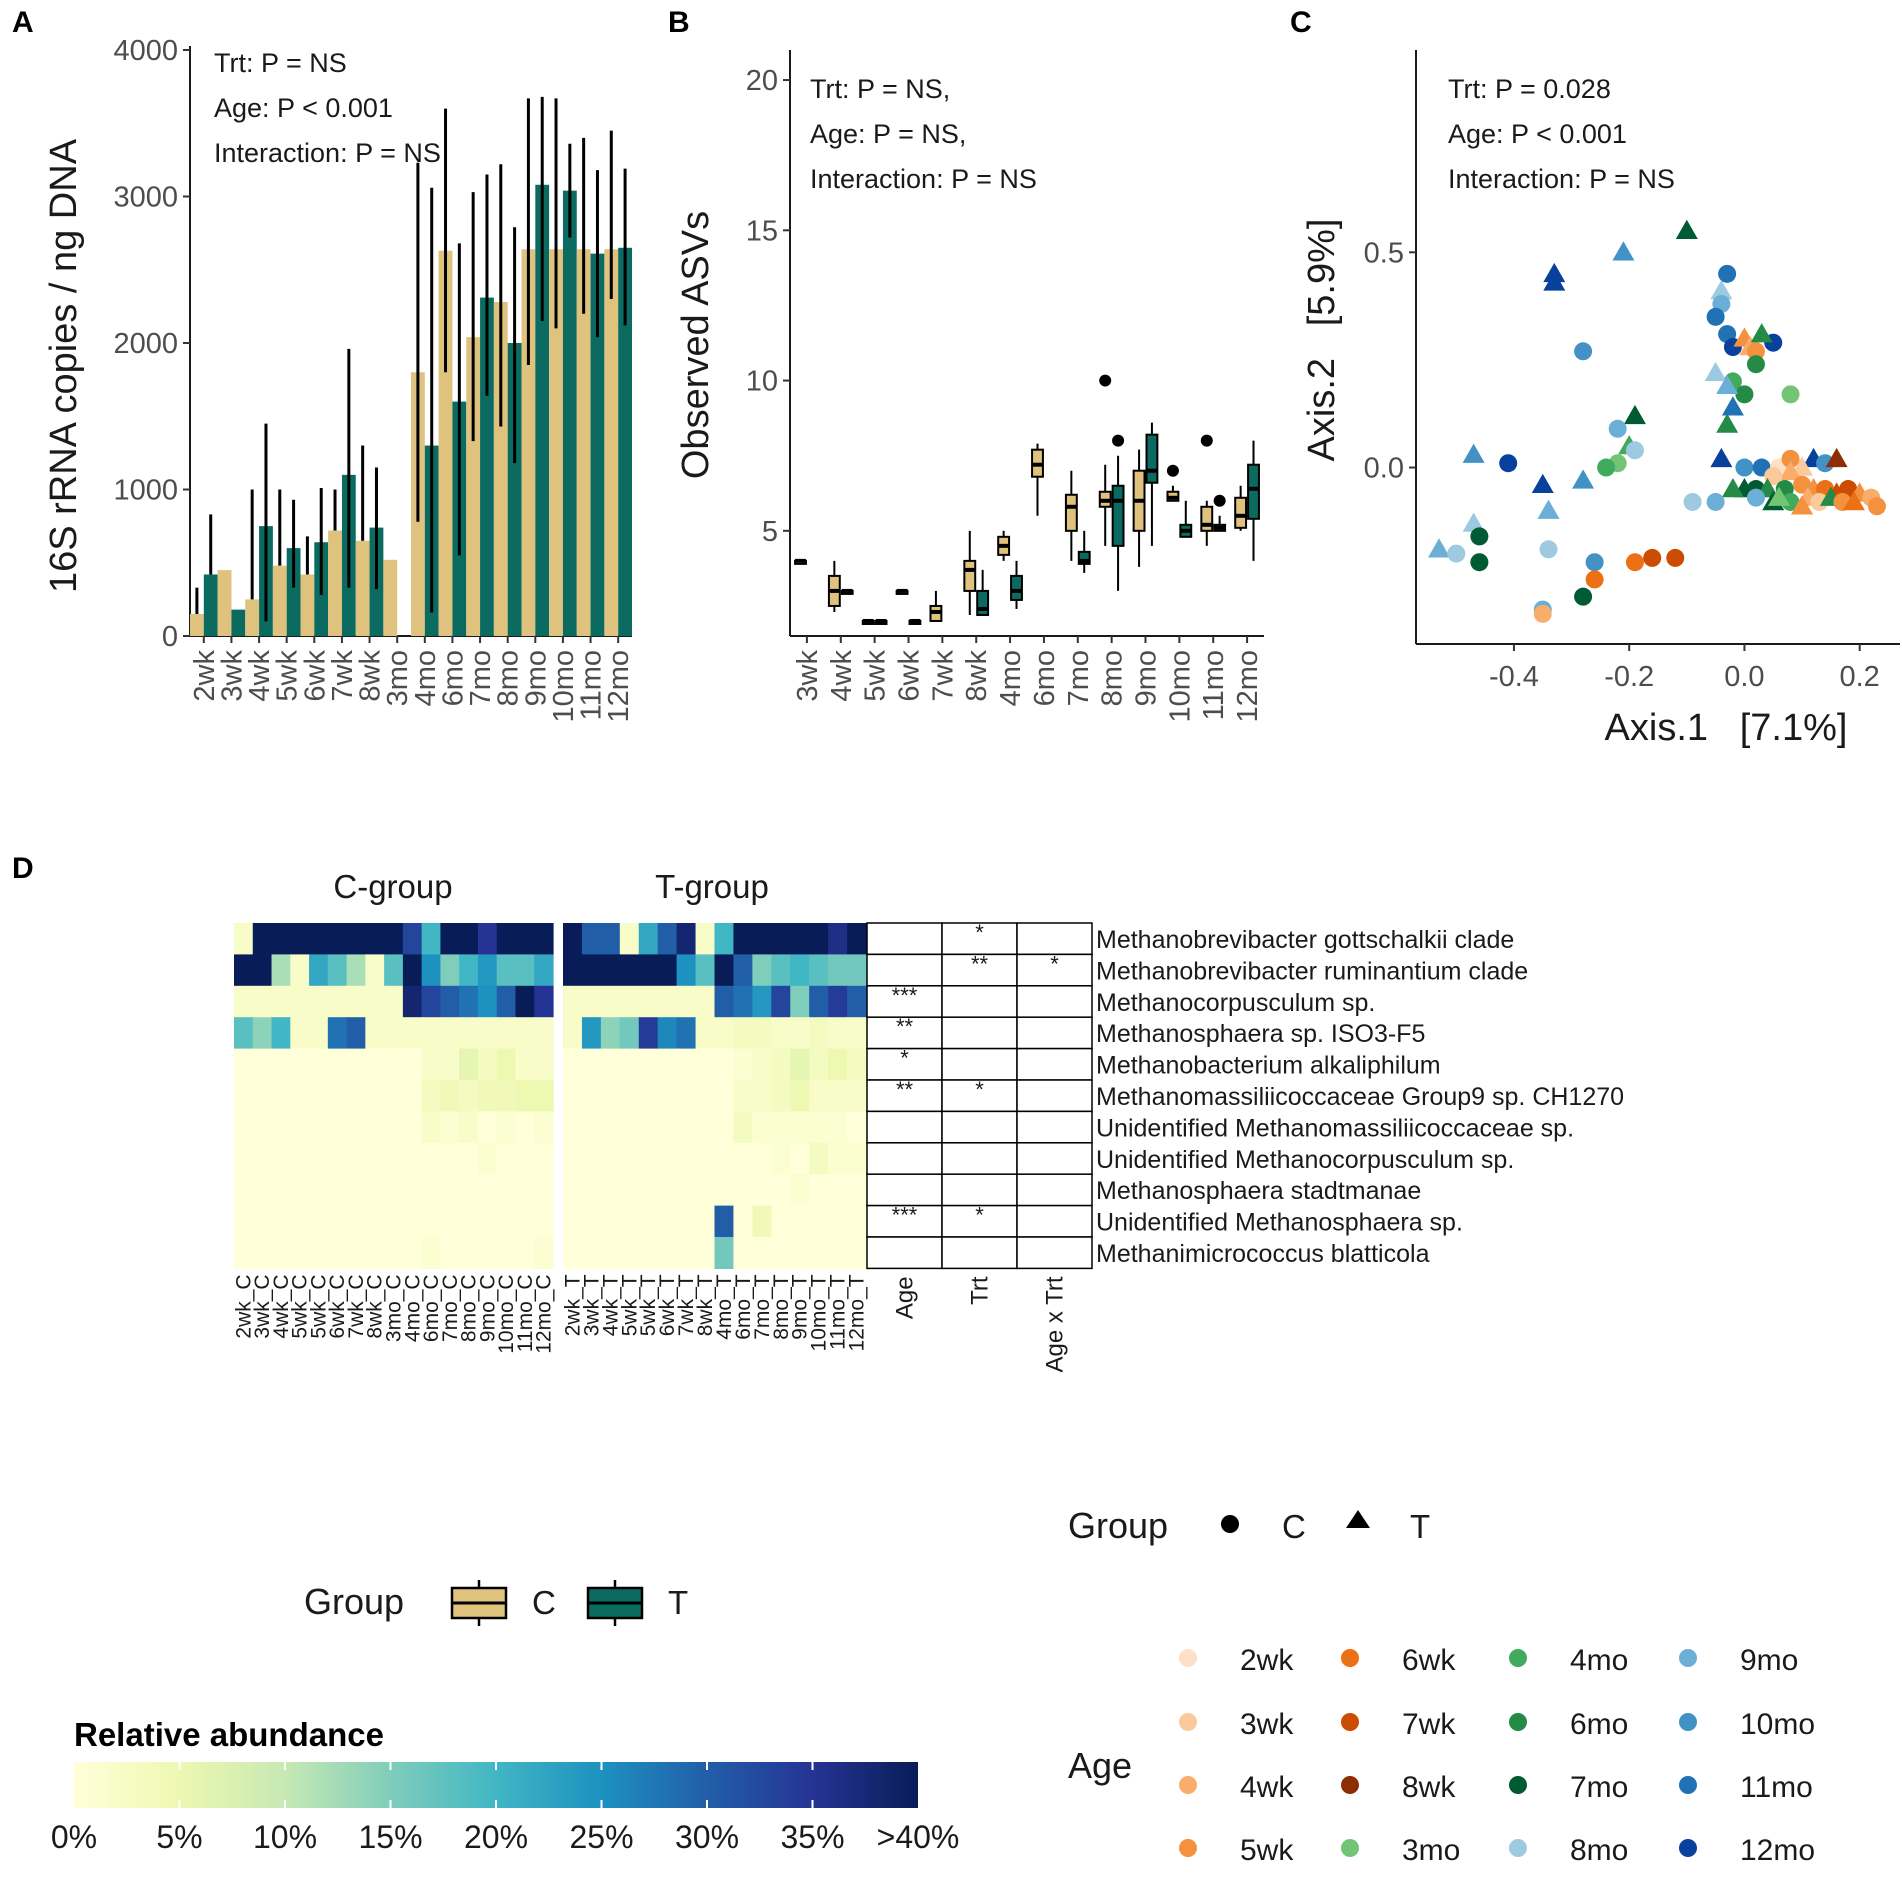 The width and height of the screenshot is (1902, 1877). I want to click on panel-a-x-tick-label: 9mo, so click(536, 678).